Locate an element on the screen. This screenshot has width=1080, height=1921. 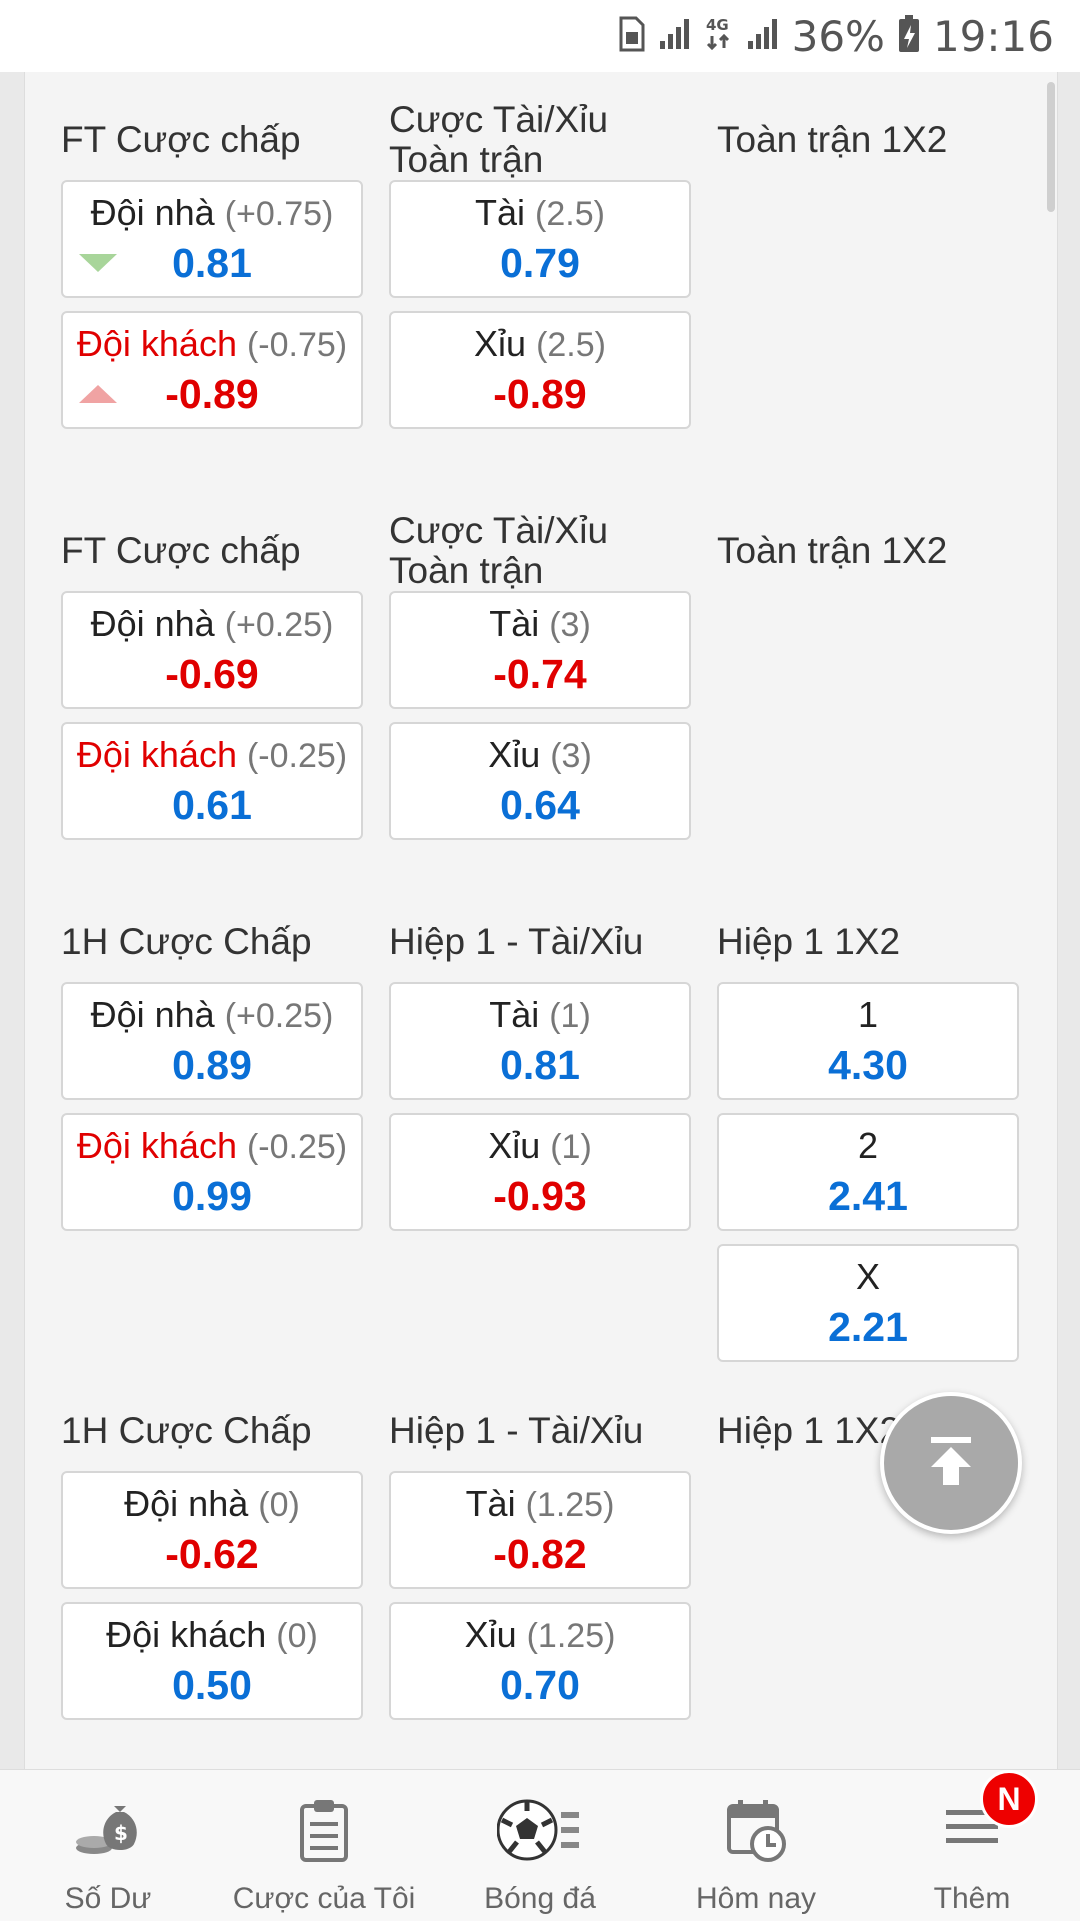
market-column: Toàn trận 1X2 is located at coordinates (868, 551).